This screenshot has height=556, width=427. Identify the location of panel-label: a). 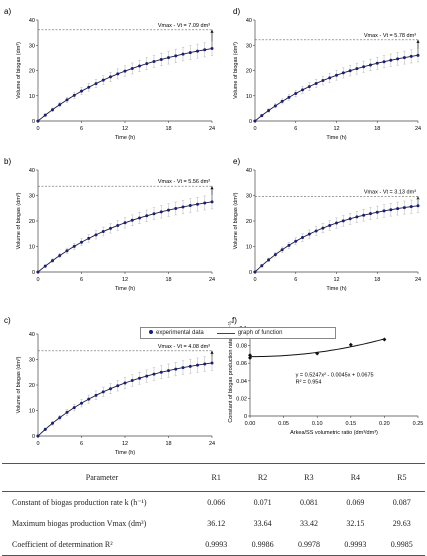
(7, 11).